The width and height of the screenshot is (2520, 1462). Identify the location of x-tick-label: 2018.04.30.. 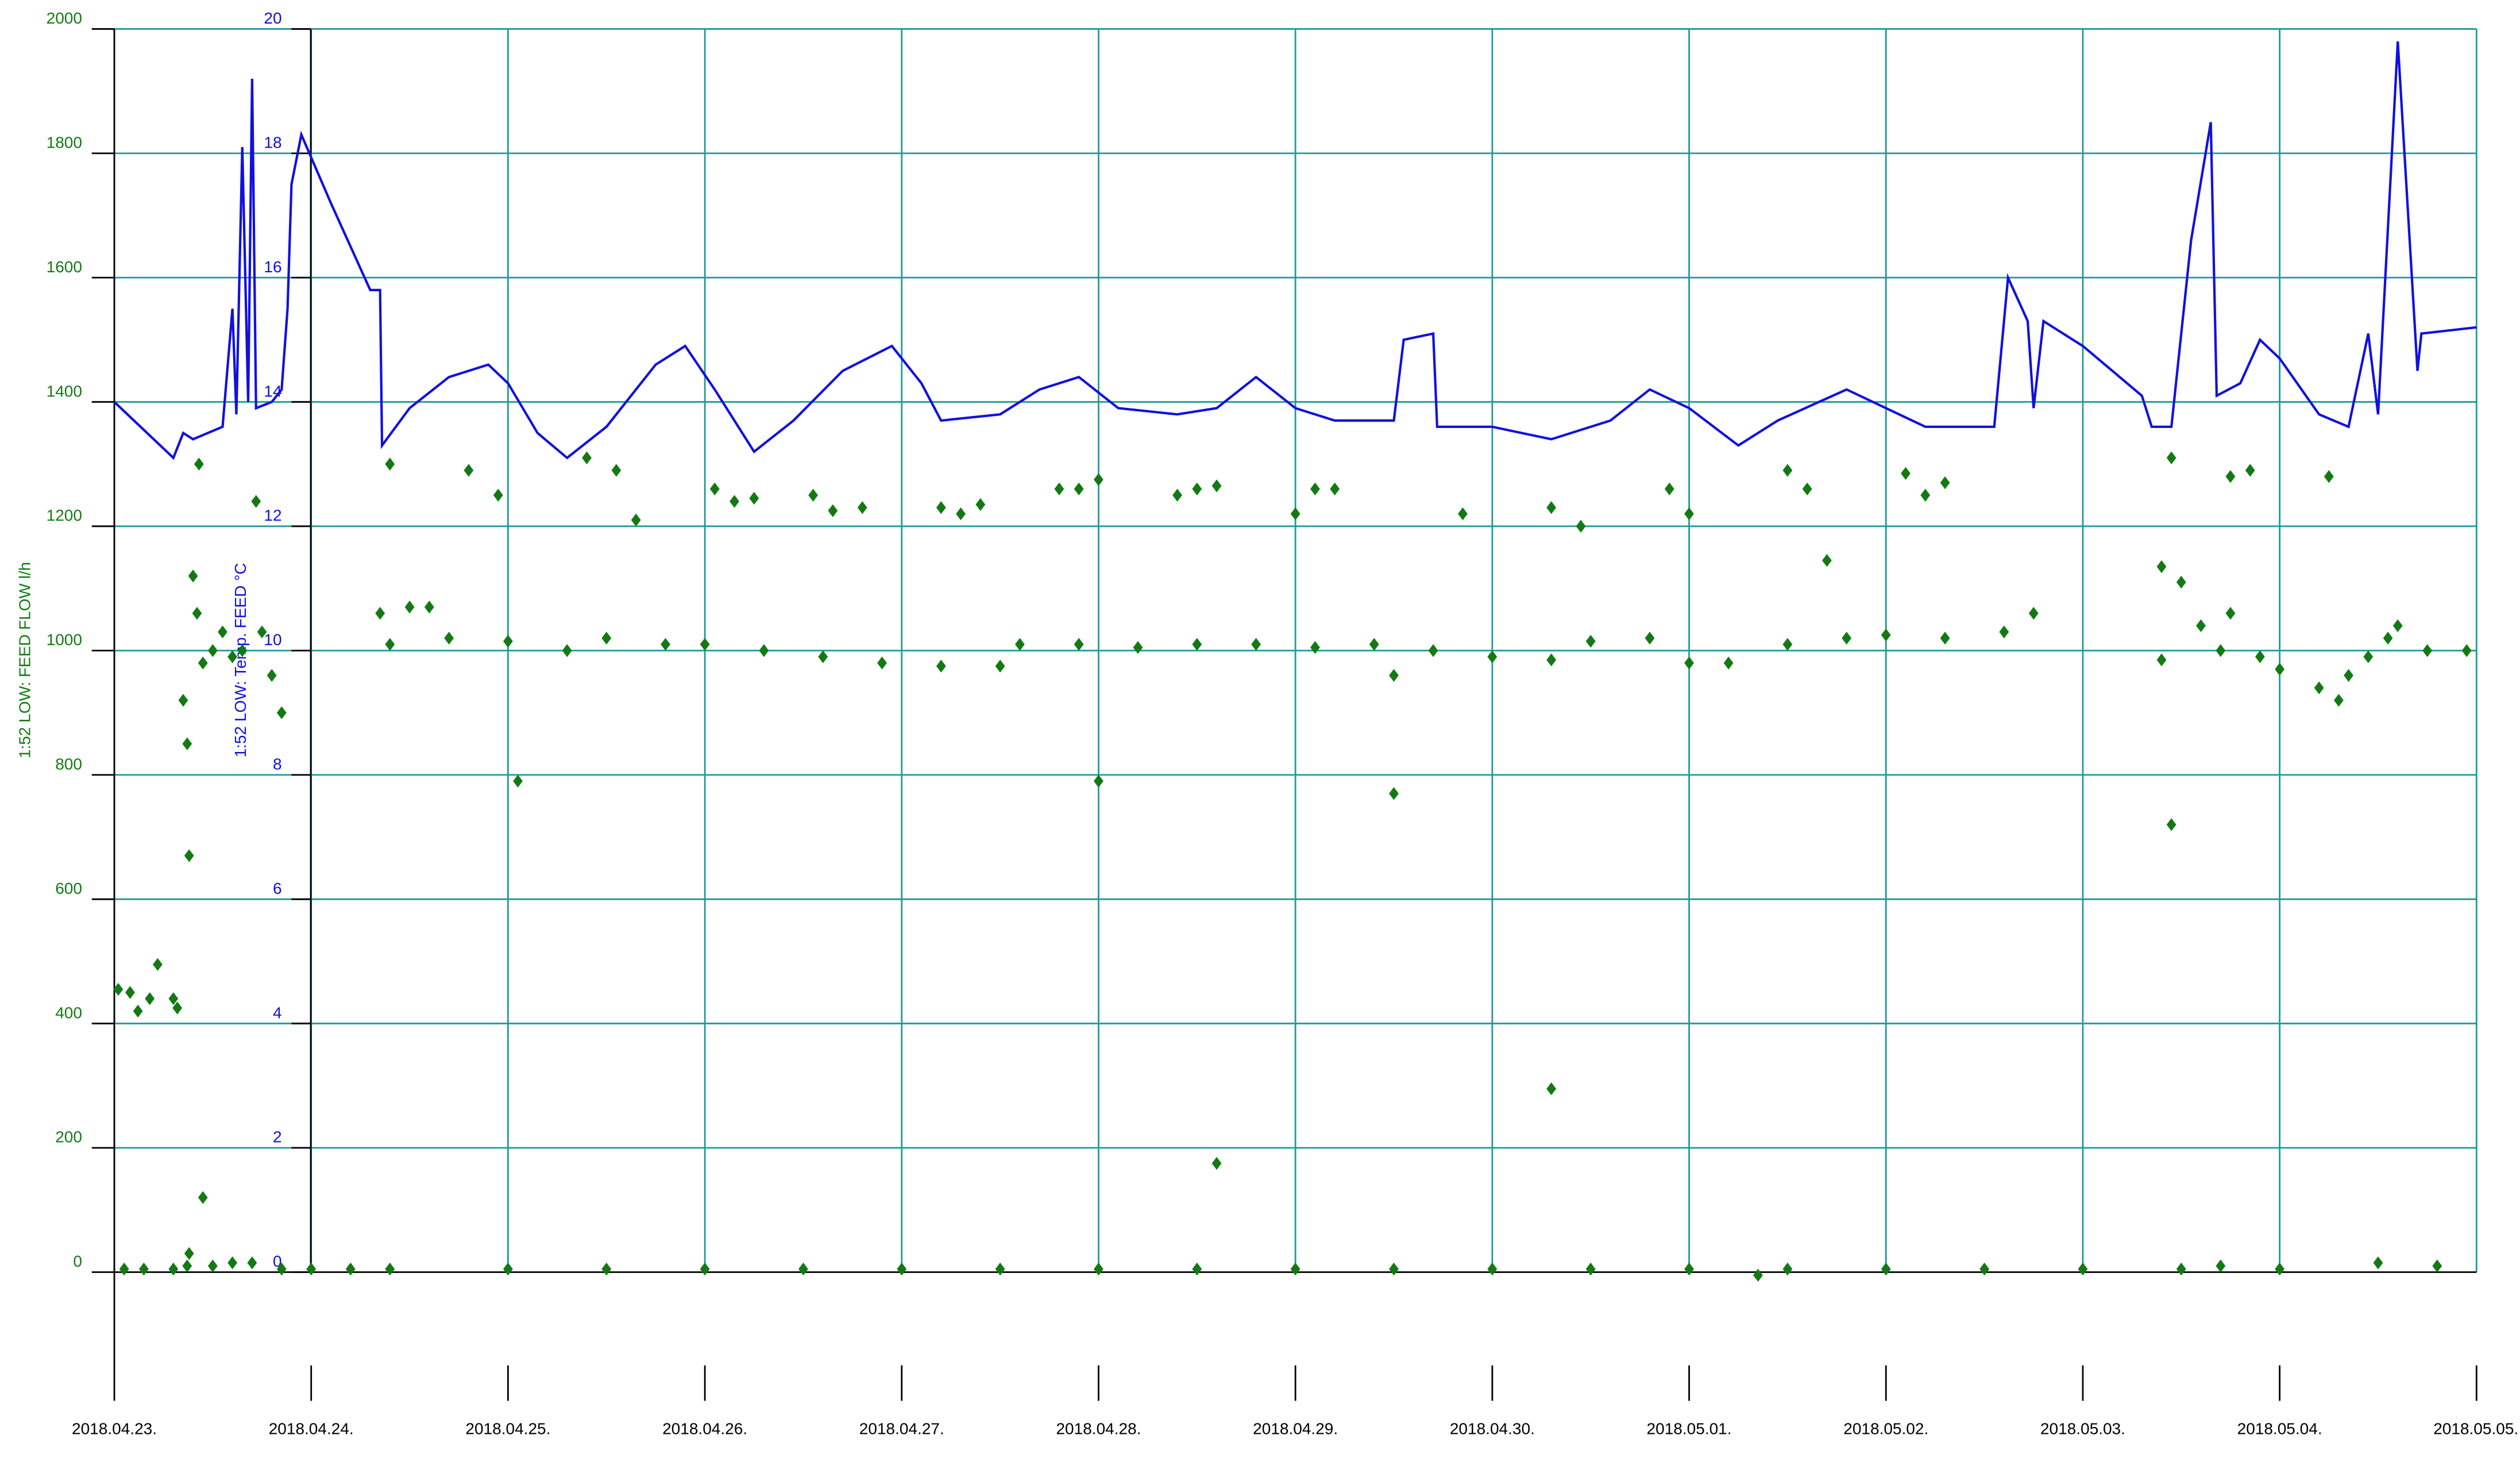
(1492, 1428).